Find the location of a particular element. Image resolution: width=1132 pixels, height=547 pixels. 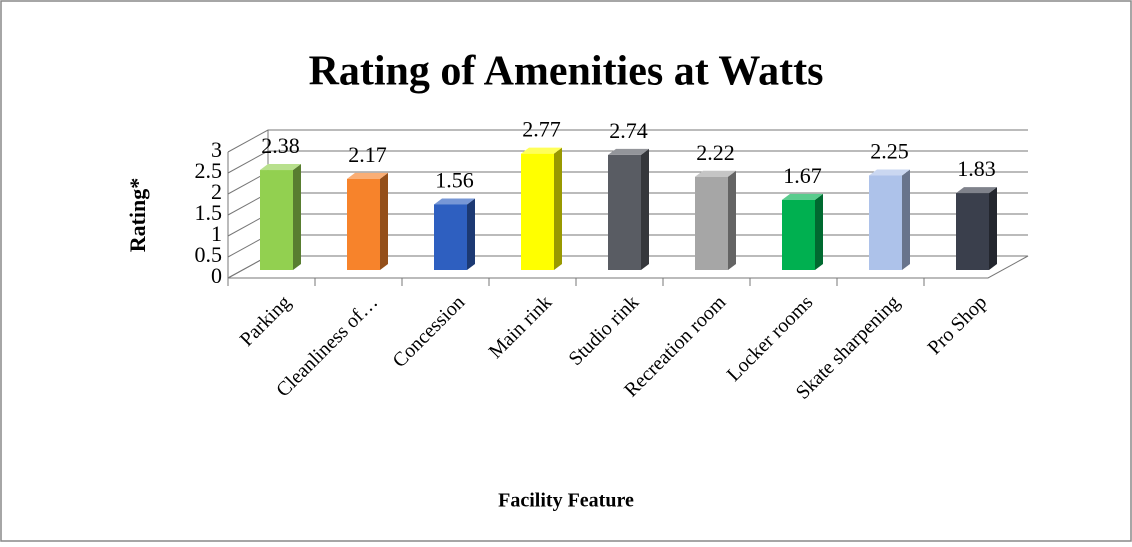

y-tick-label: 1.5 is located at coordinates (209, 212).